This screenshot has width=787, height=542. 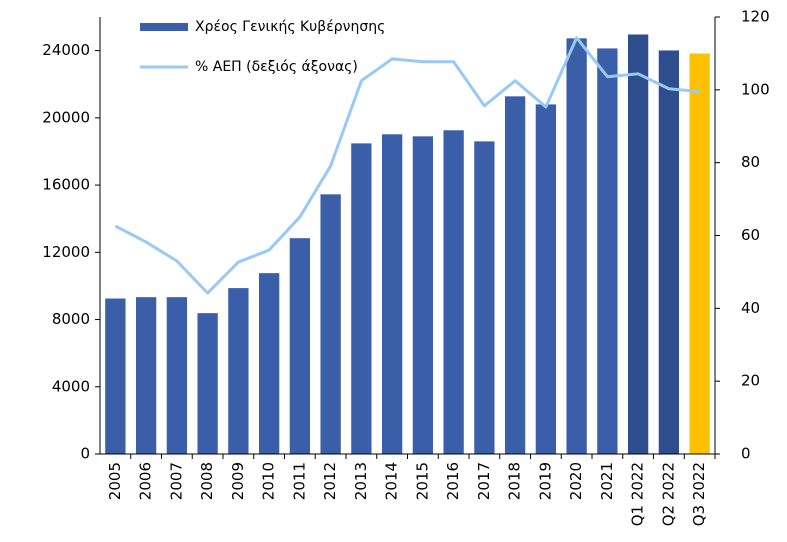 What do you see at coordinates (115, 481) in the screenshot?
I see `x-tick-label: 2005` at bounding box center [115, 481].